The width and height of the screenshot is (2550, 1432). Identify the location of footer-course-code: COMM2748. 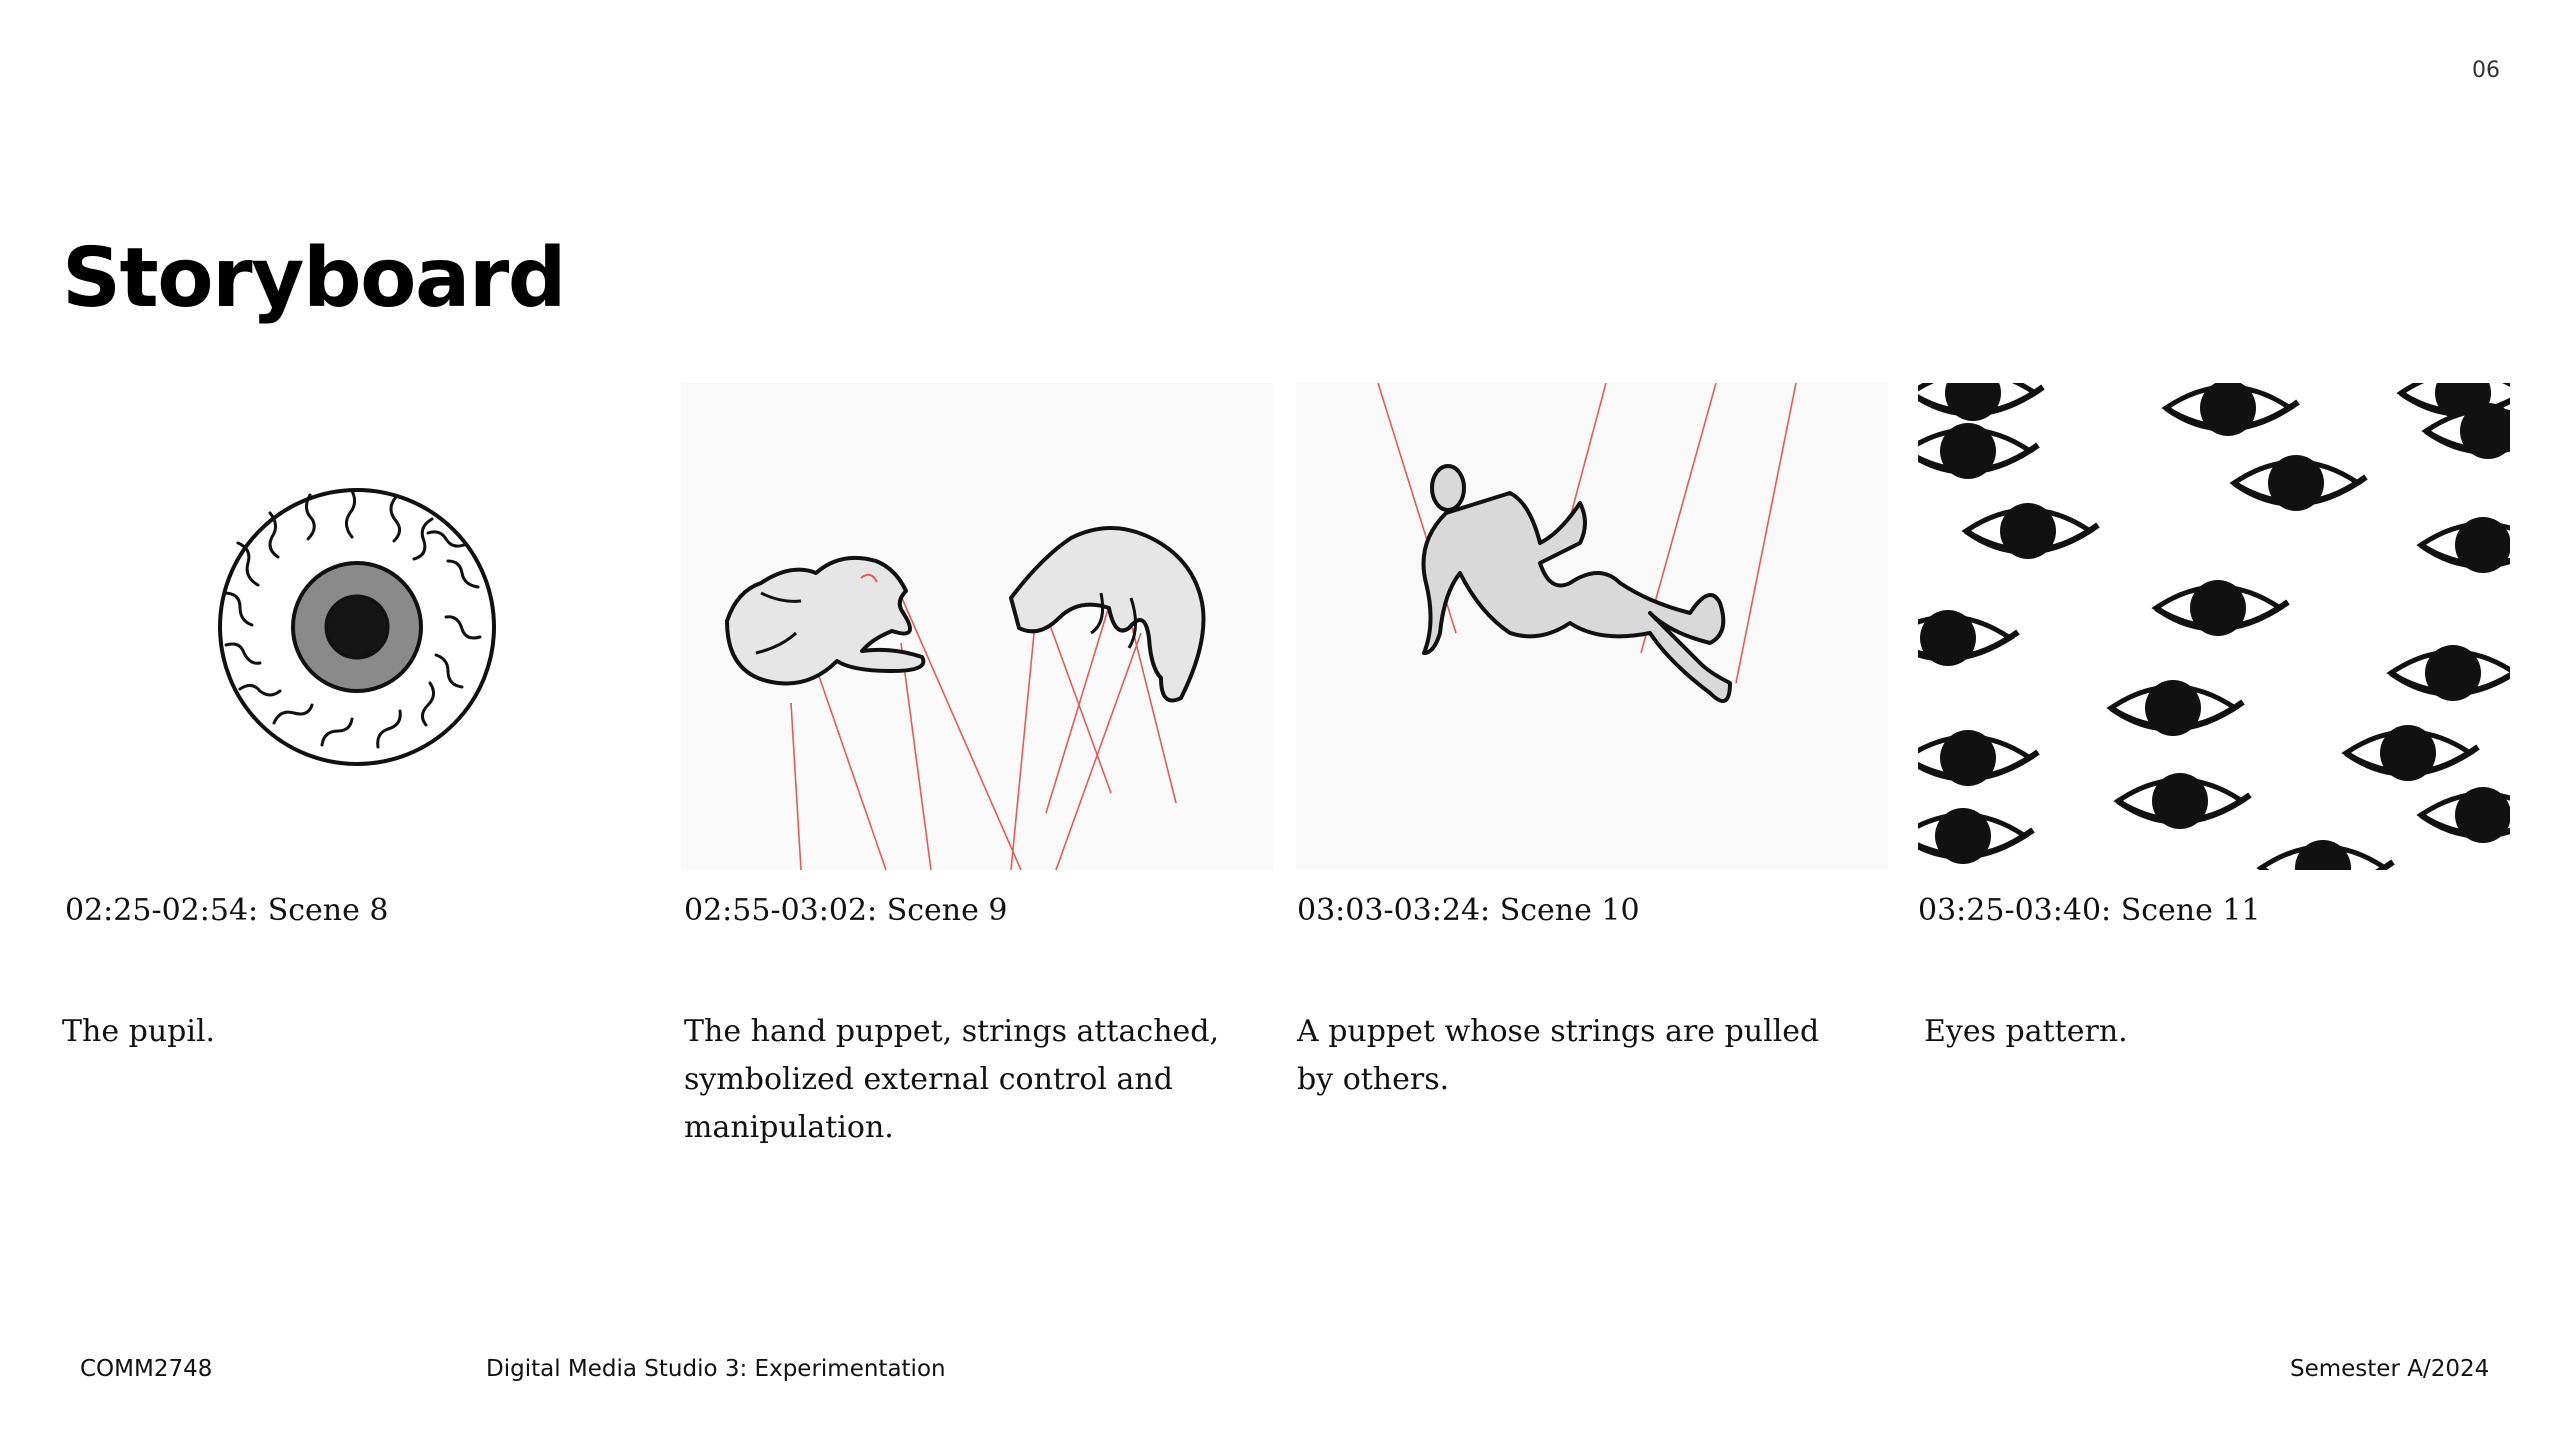
(146, 1369).